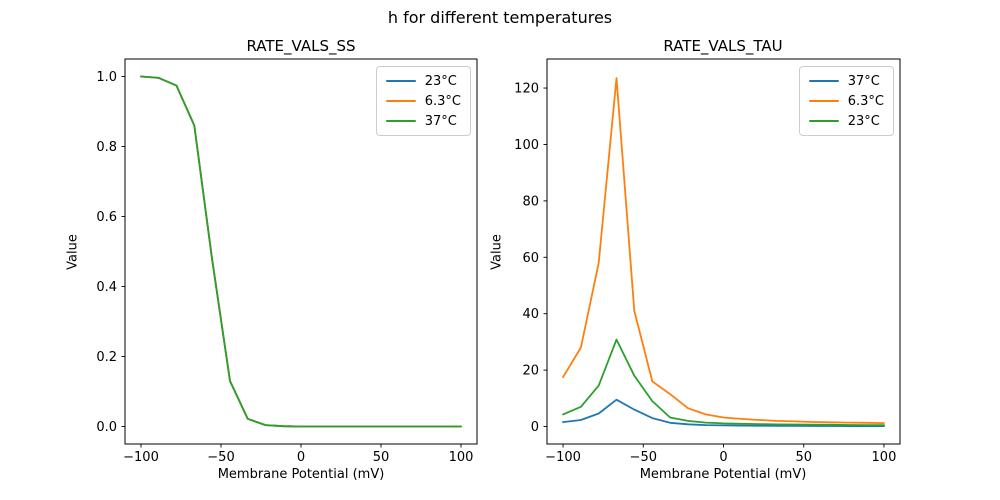  I want to click on legend: 37°C 6.3°C 23°C, so click(846, 101).